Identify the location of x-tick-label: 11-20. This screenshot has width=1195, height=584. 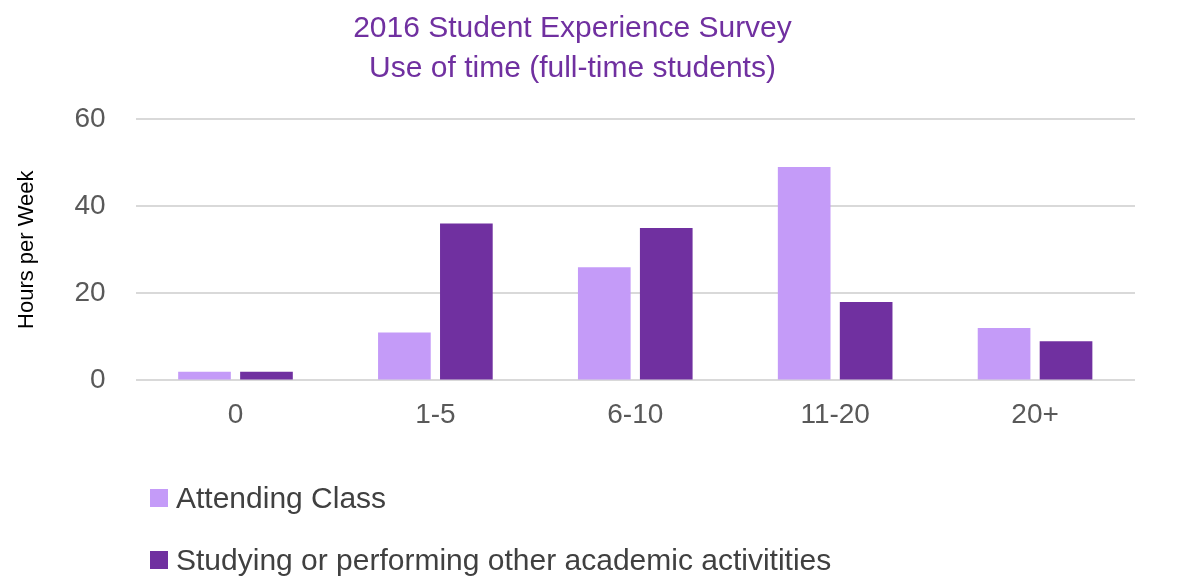
(835, 413).